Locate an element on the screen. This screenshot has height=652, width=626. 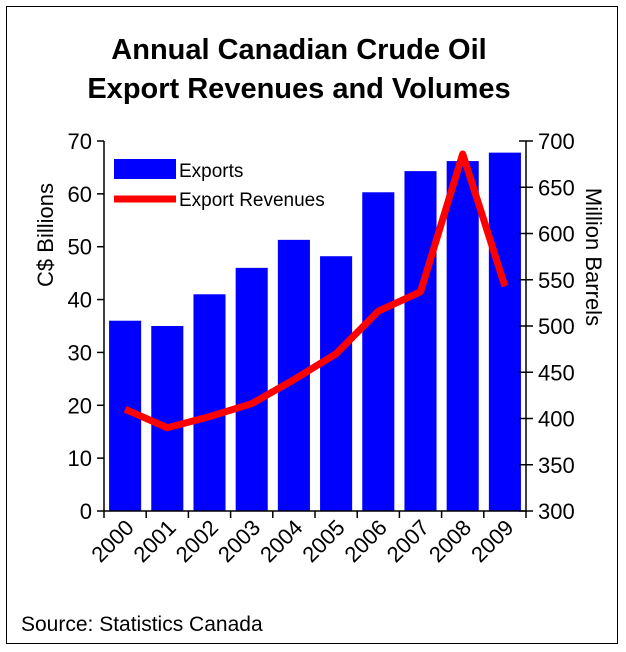
y-right-tick-label: 450 is located at coordinates (556, 372).